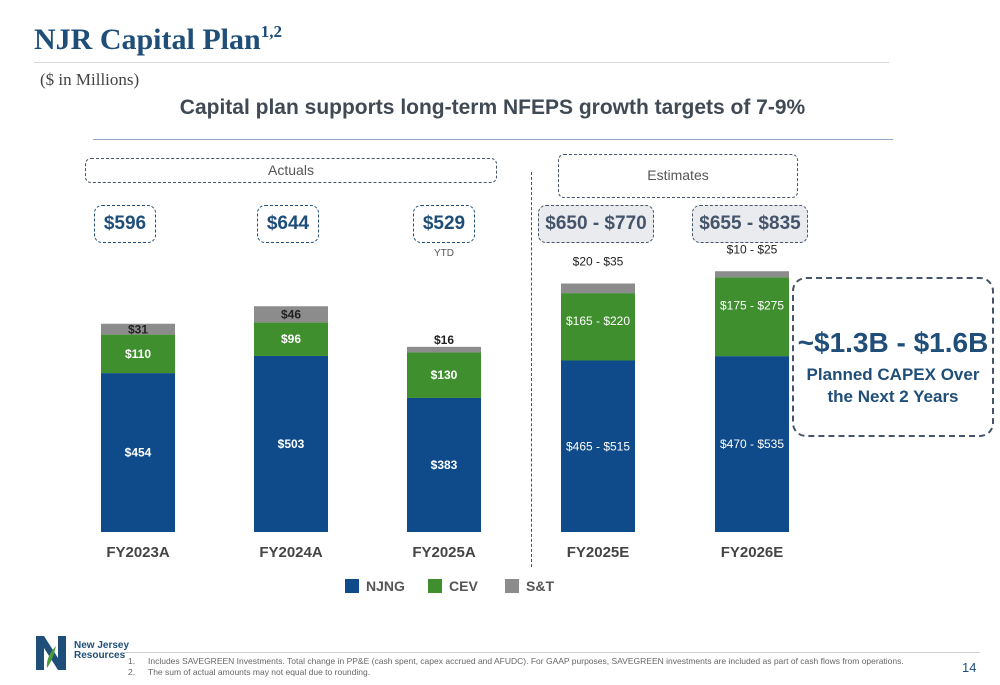  I want to click on label-njng-fy2025e: $465 - $515, so click(598, 446).